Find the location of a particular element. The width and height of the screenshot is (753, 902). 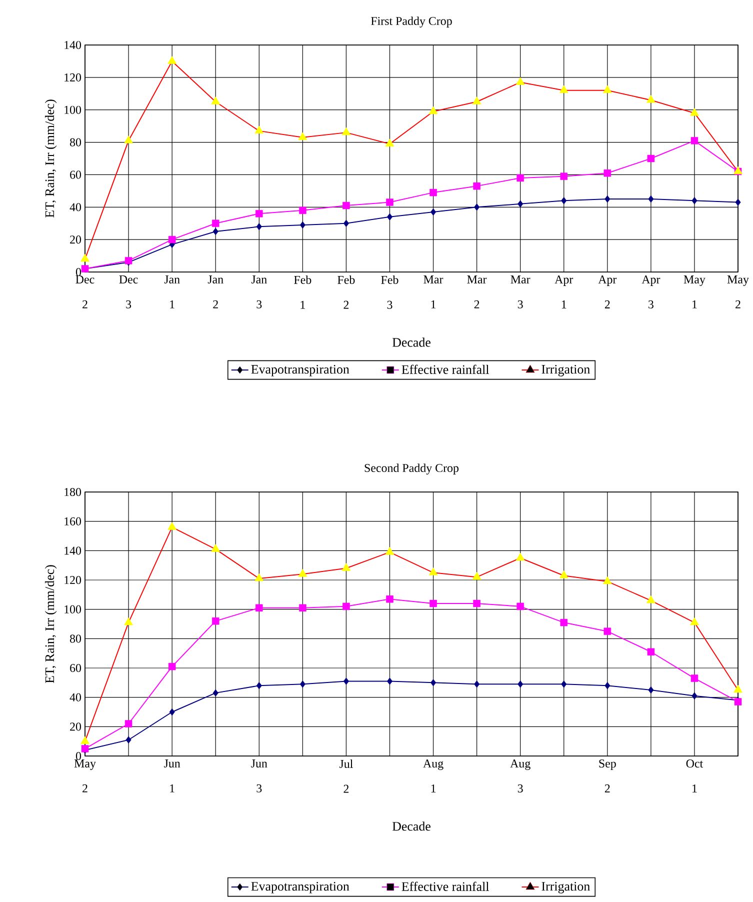

legend-label: Irrigation is located at coordinates (566, 370).